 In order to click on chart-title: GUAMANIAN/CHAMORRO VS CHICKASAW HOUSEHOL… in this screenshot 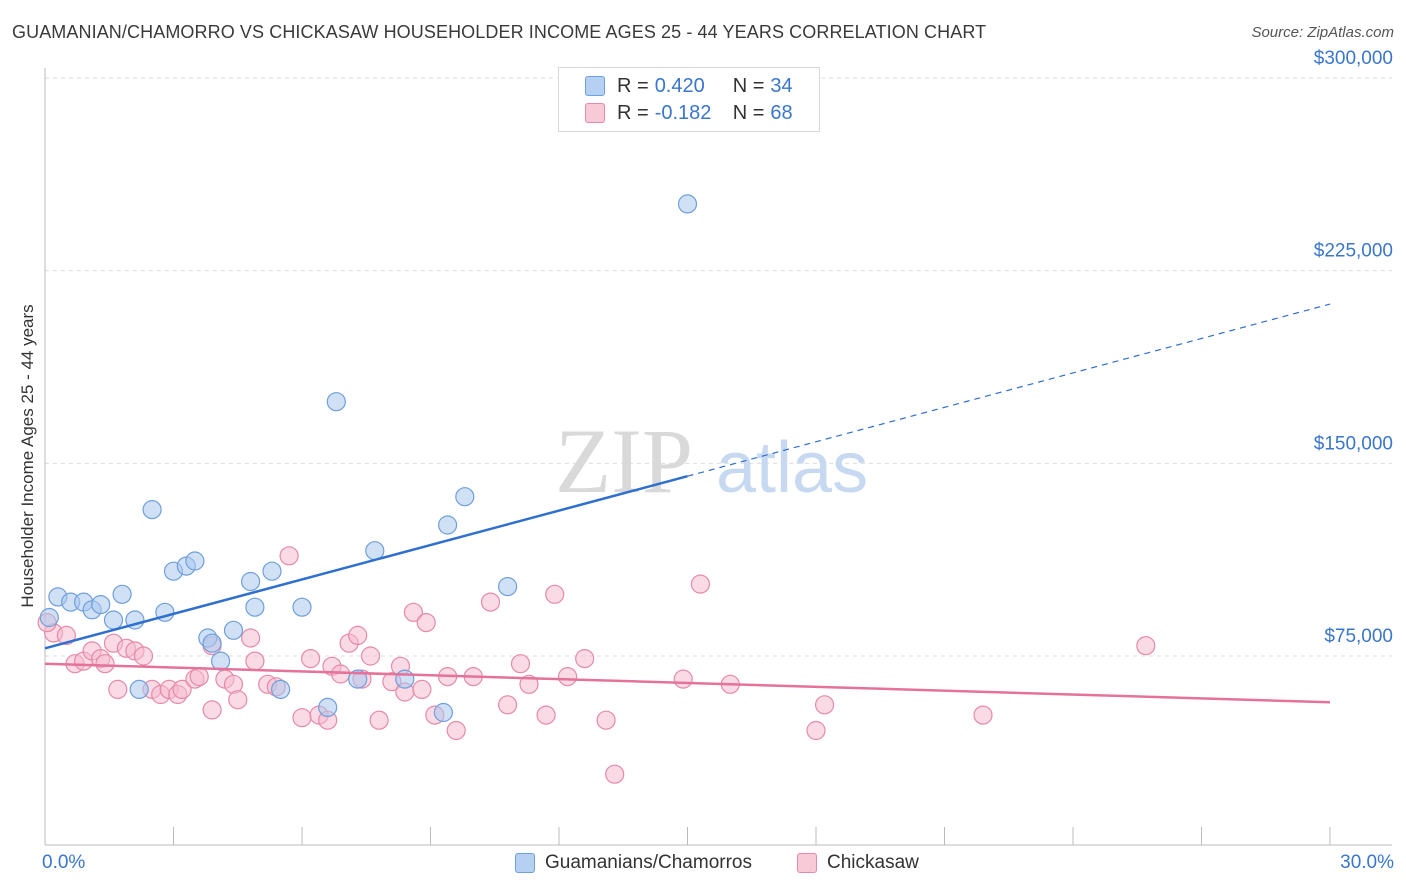, I will do `click(499, 32)`.